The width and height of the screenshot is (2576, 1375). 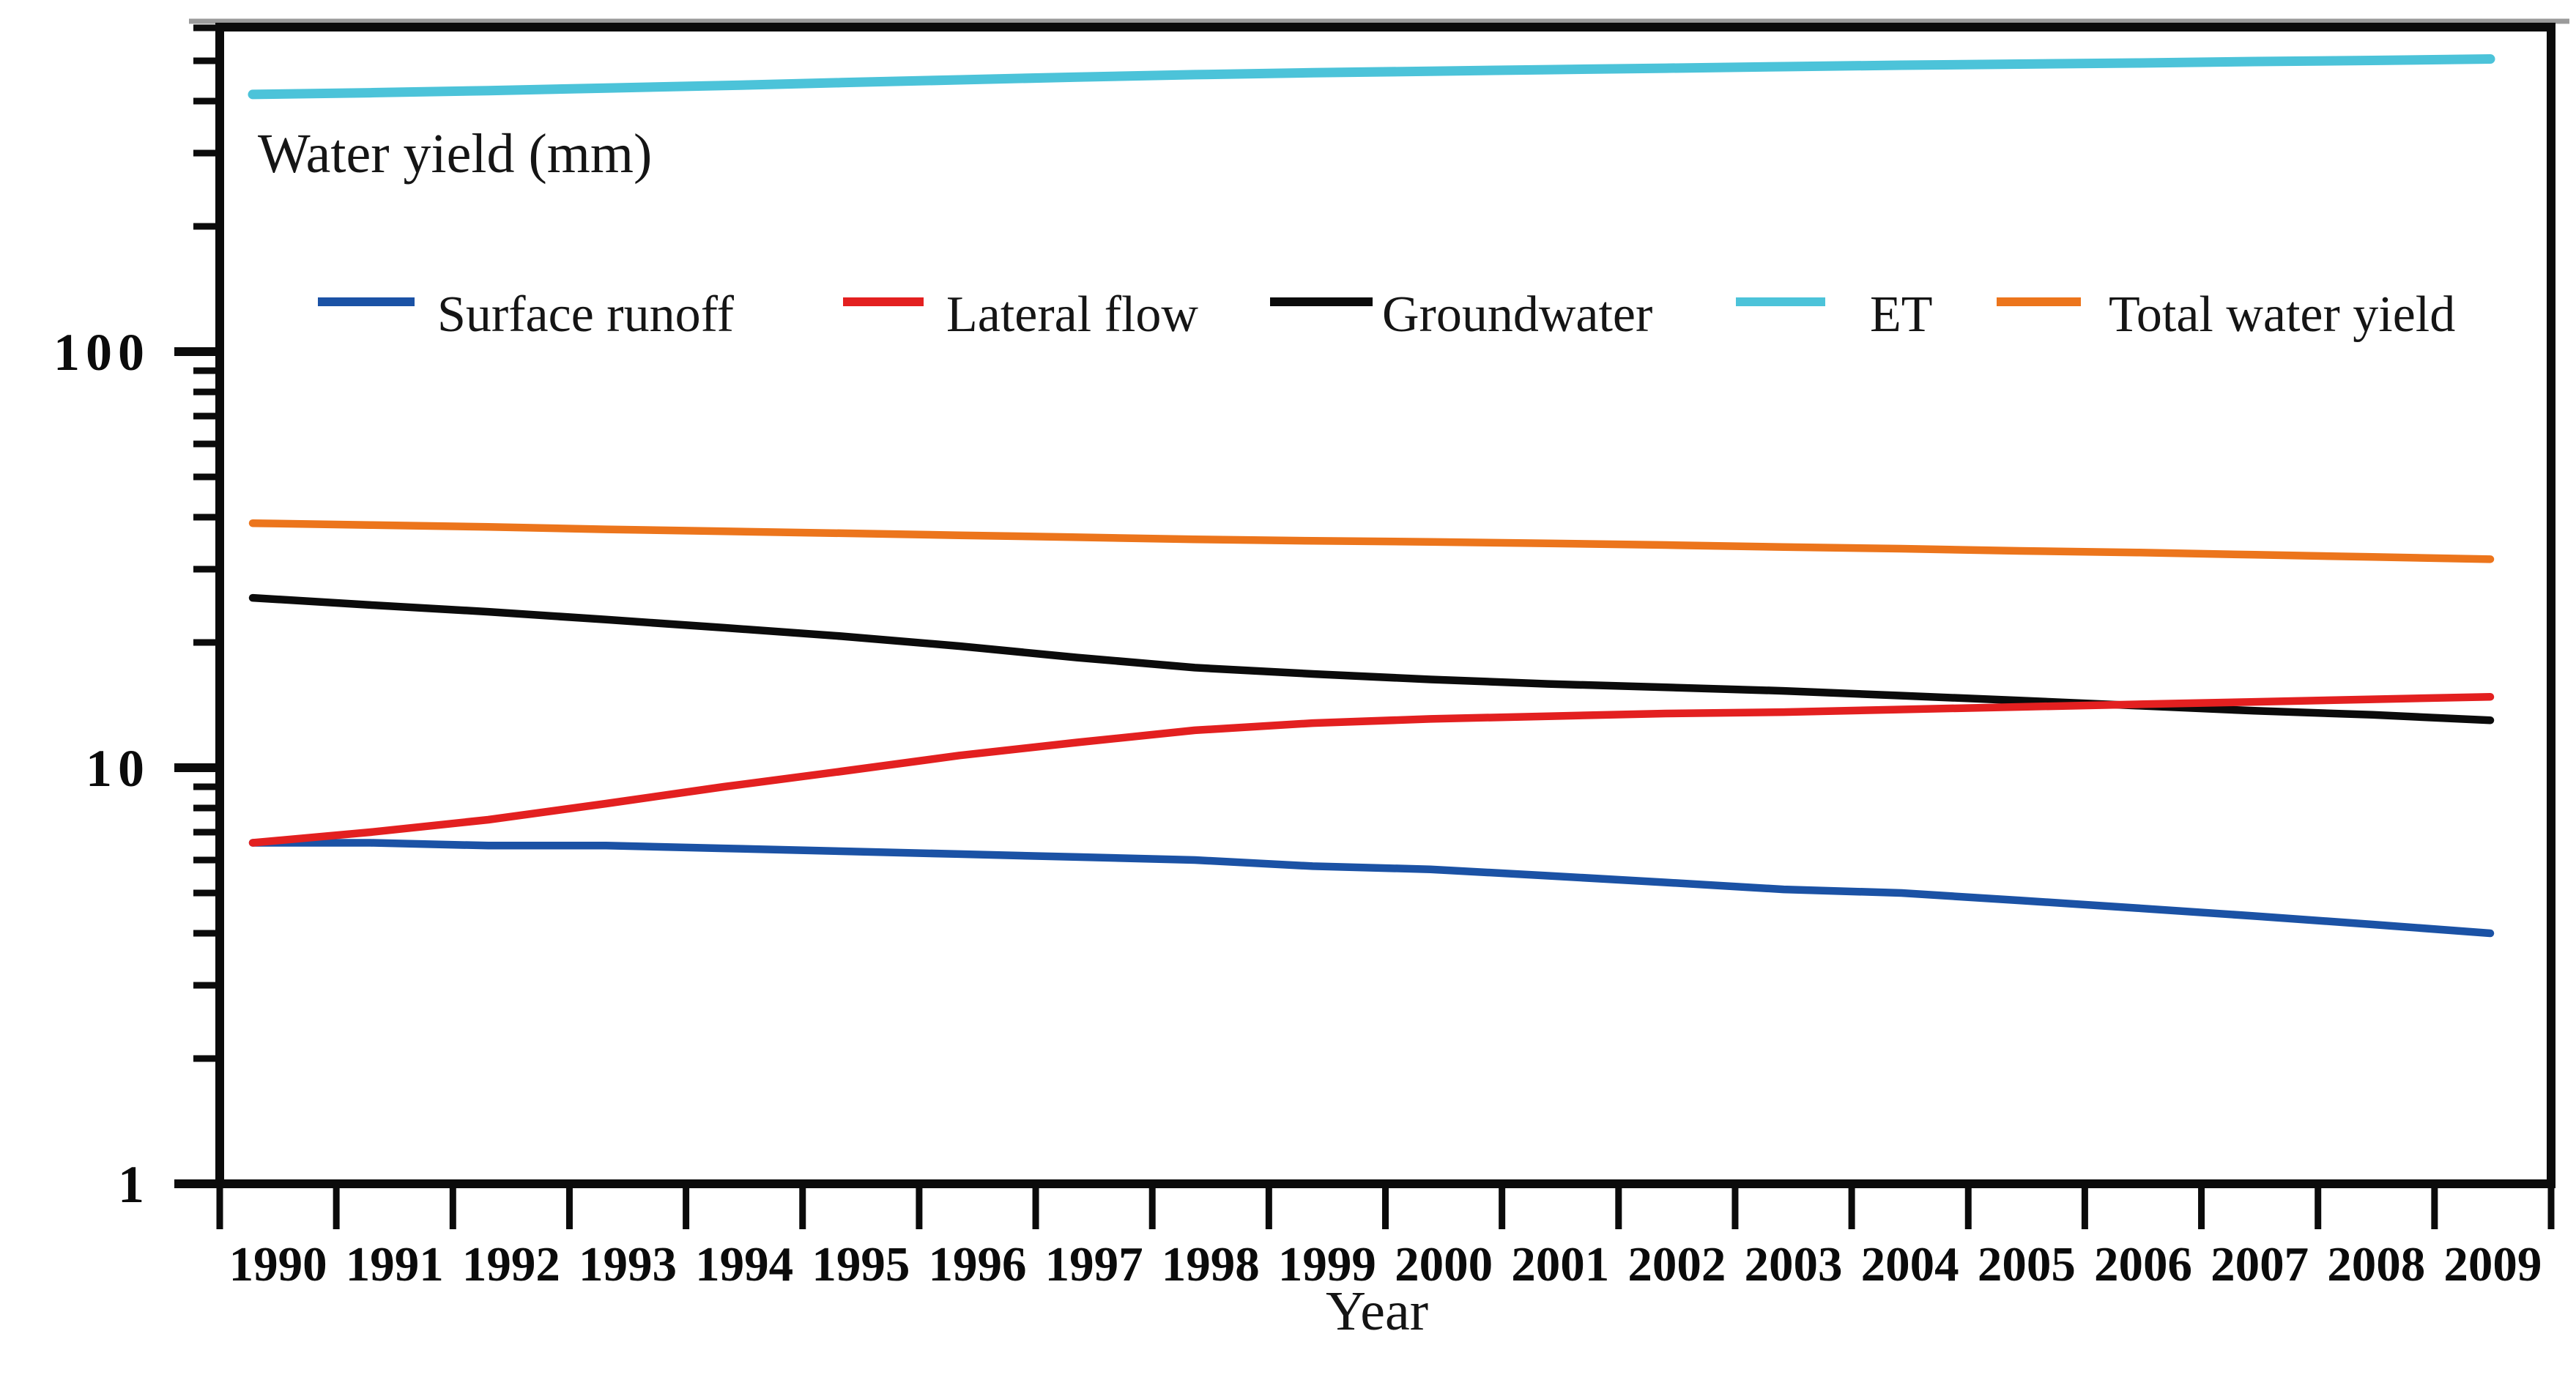 I want to click on series-line-total-water-yield, so click(x=1371, y=541).